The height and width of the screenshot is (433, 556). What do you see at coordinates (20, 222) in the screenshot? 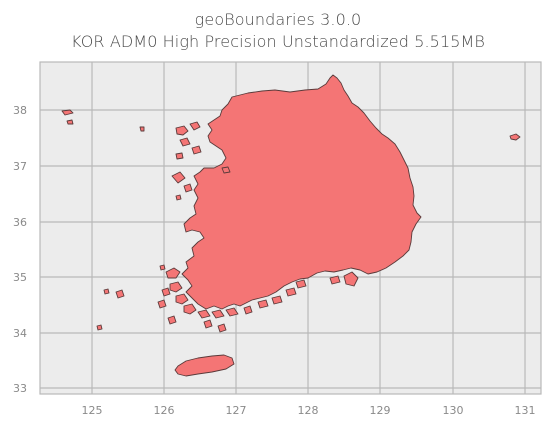
I see `y-tick-label: 36` at bounding box center [20, 222].